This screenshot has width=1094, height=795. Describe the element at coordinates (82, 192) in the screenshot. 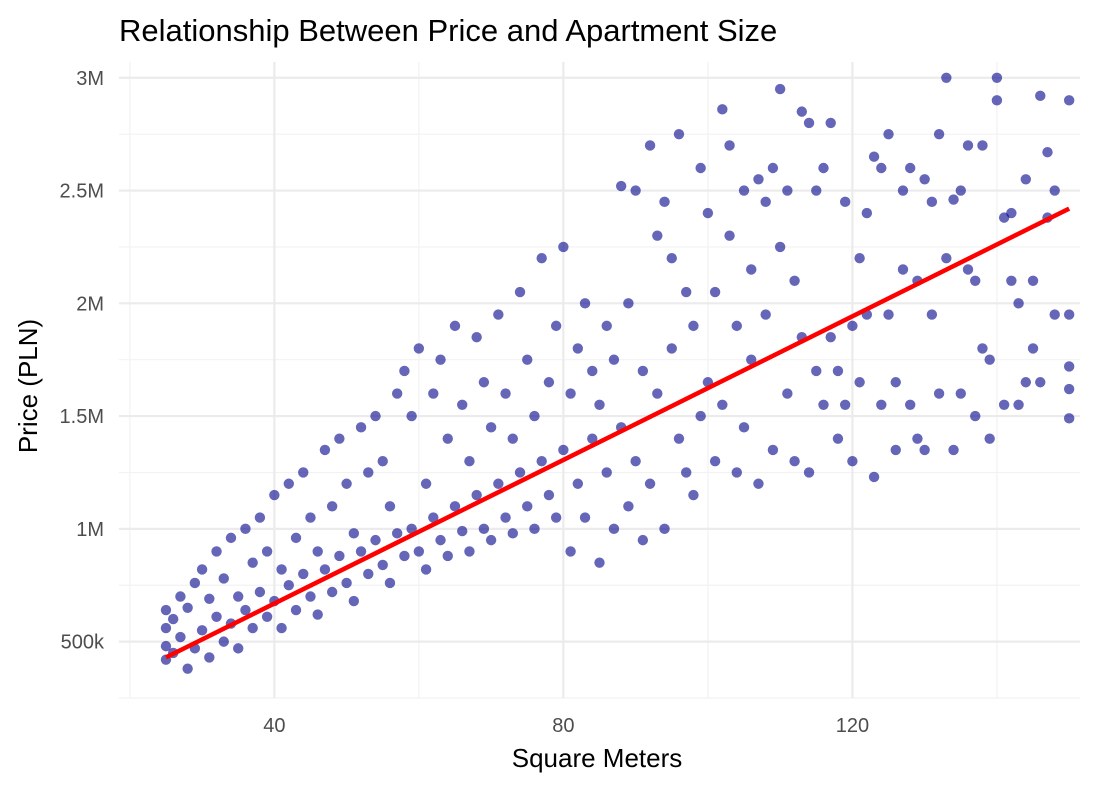

I see `y-tick-label: 2.5M` at that location.